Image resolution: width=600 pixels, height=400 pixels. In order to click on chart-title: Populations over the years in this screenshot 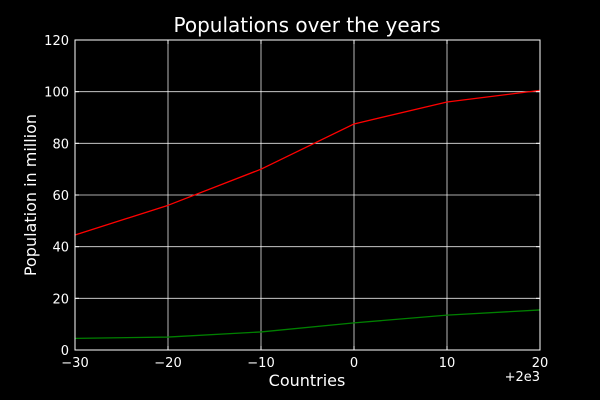, I will do `click(306, 25)`.